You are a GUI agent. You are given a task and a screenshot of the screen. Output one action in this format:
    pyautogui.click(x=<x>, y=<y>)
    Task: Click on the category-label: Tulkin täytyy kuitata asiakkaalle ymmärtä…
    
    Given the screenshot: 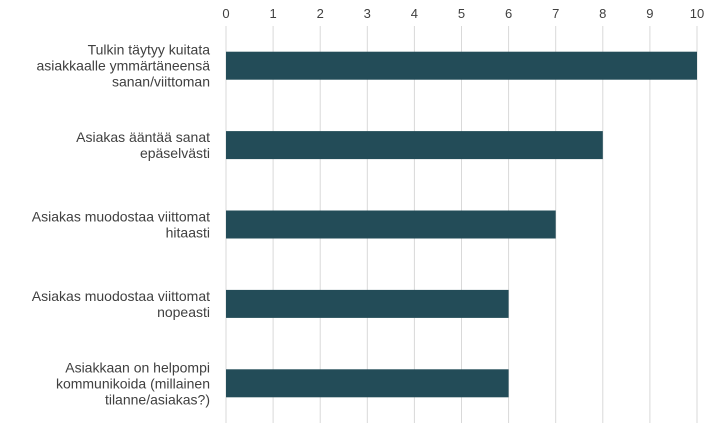 What is the action you would take?
    pyautogui.click(x=123, y=66)
    